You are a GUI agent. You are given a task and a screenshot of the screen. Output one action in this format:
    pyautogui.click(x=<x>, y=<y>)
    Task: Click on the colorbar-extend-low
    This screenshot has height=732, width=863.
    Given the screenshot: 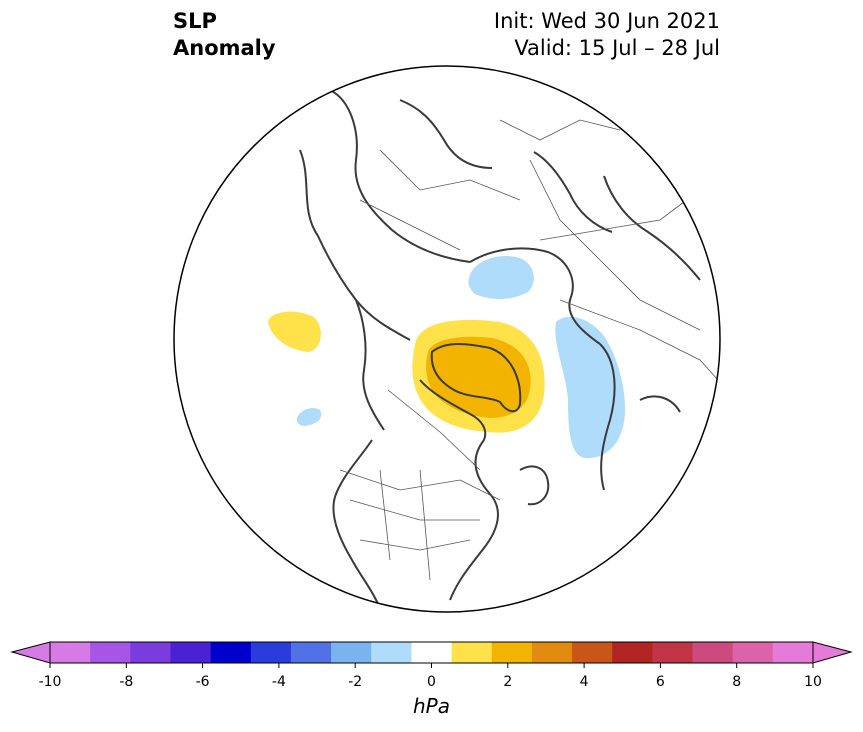 What is the action you would take?
    pyautogui.click(x=30, y=652)
    